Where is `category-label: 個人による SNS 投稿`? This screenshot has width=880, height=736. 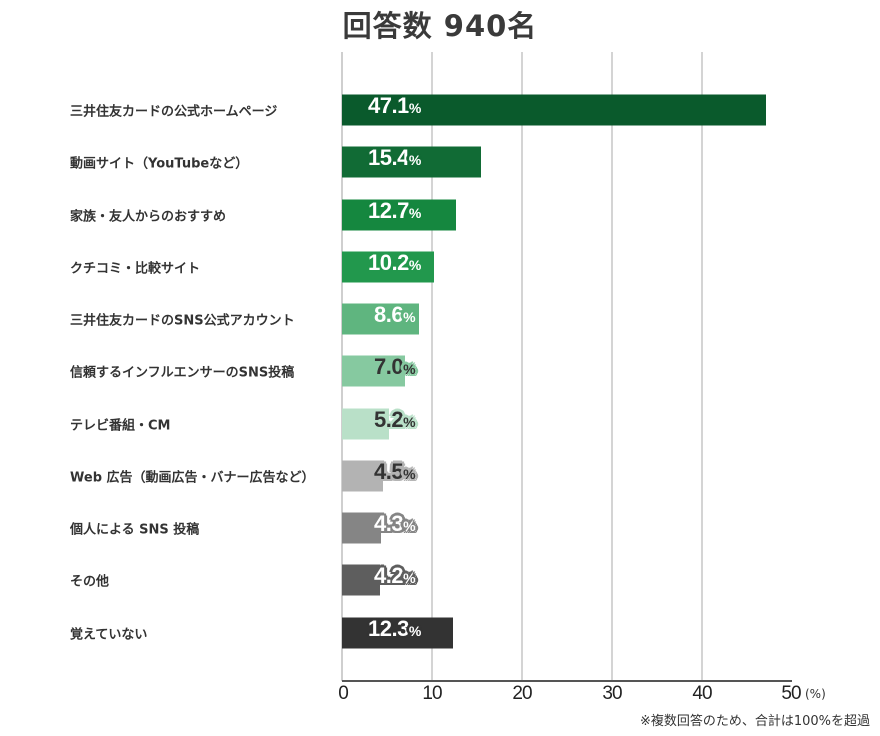 category-label: 個人による SNS 投稿 is located at coordinates (135, 530).